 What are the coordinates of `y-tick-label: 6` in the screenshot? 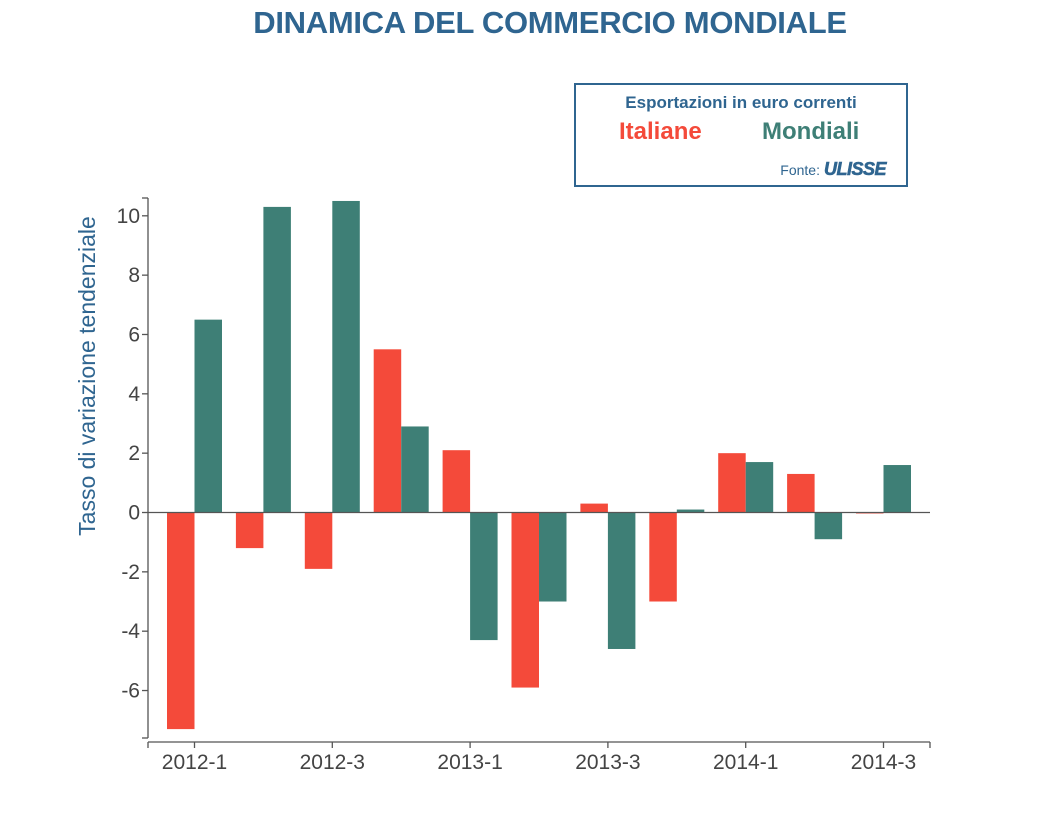 It's located at (134, 334).